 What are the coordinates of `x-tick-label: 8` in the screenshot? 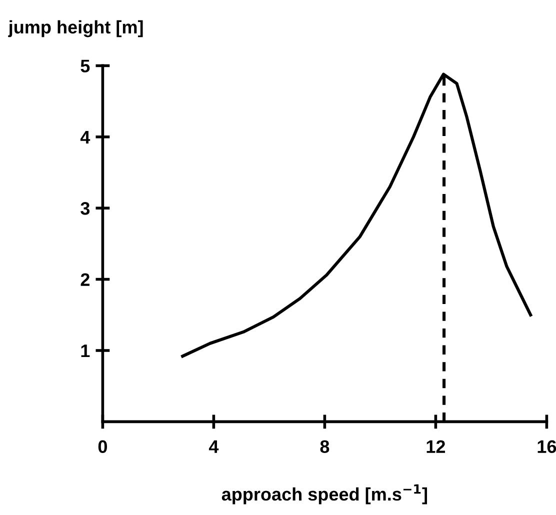 It's located at (325, 447).